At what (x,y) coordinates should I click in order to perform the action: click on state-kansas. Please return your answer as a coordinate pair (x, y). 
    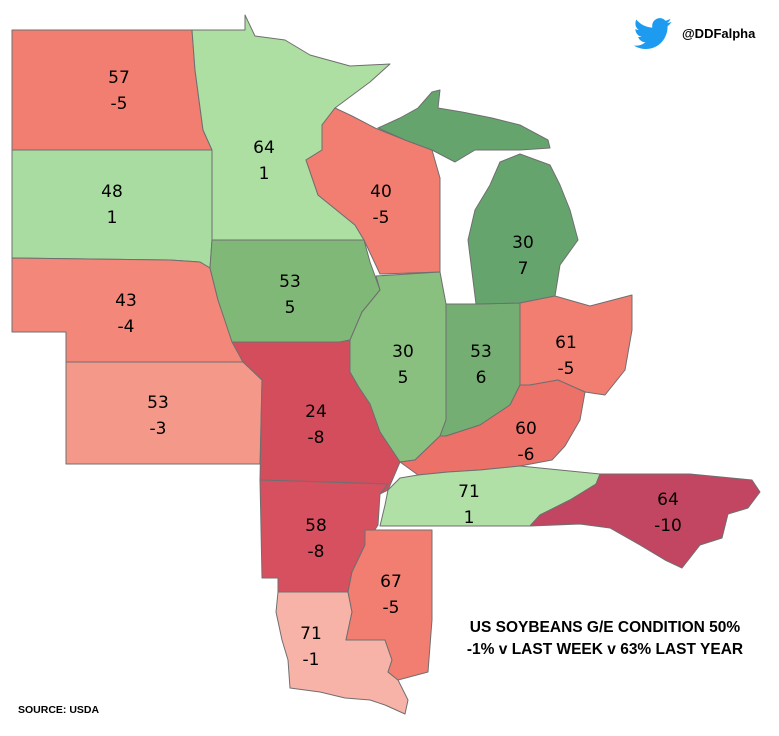
    Looking at the image, I should click on (164, 413).